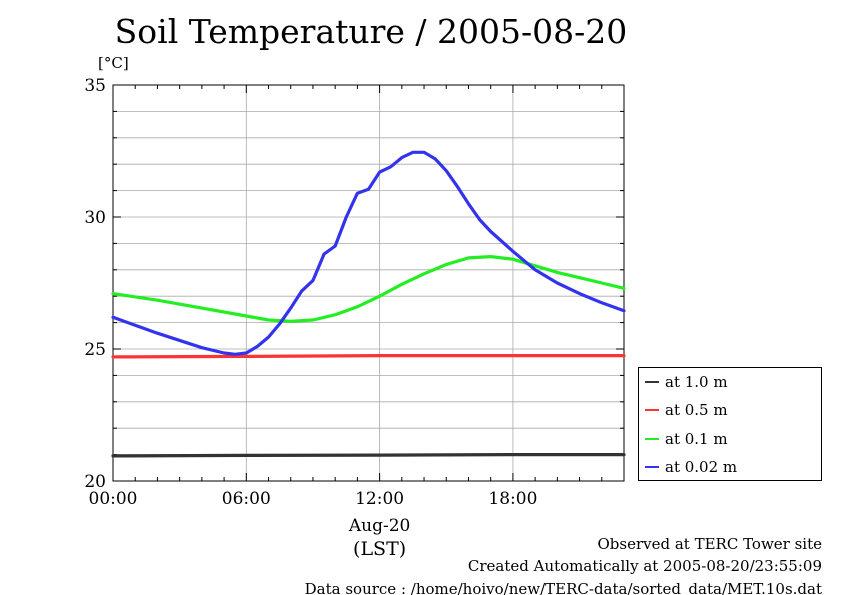 The image size is (842, 595). What do you see at coordinates (512, 499) in the screenshot?
I see `x-tick-label: 18:00` at bounding box center [512, 499].